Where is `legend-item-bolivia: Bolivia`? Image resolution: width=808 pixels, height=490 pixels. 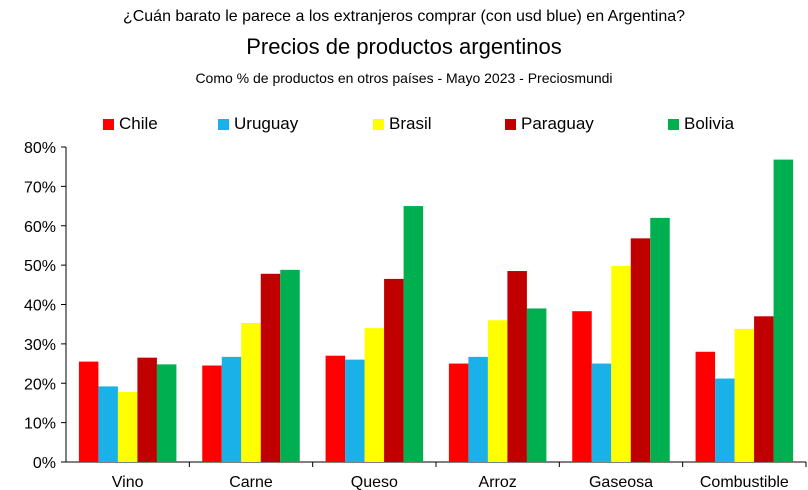
legend-item-bolivia: Bolivia is located at coordinates (701, 124).